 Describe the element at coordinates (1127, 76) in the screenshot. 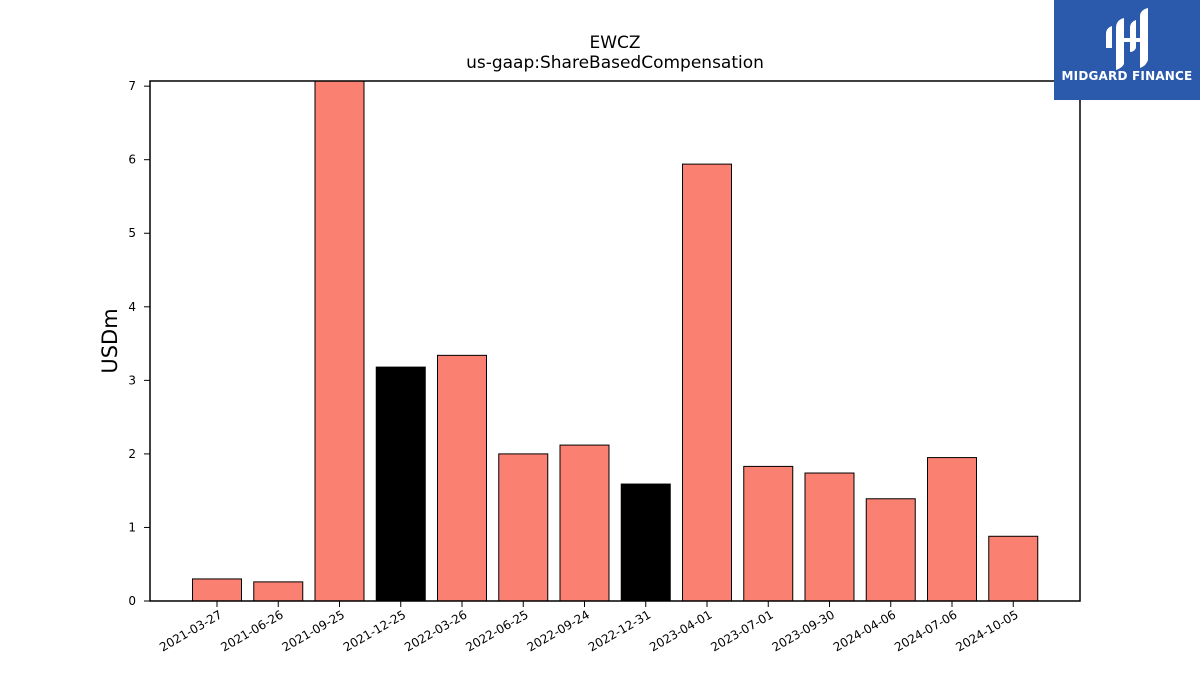

I see `logo-wordmark: MIDGARD FINANCE` at that location.